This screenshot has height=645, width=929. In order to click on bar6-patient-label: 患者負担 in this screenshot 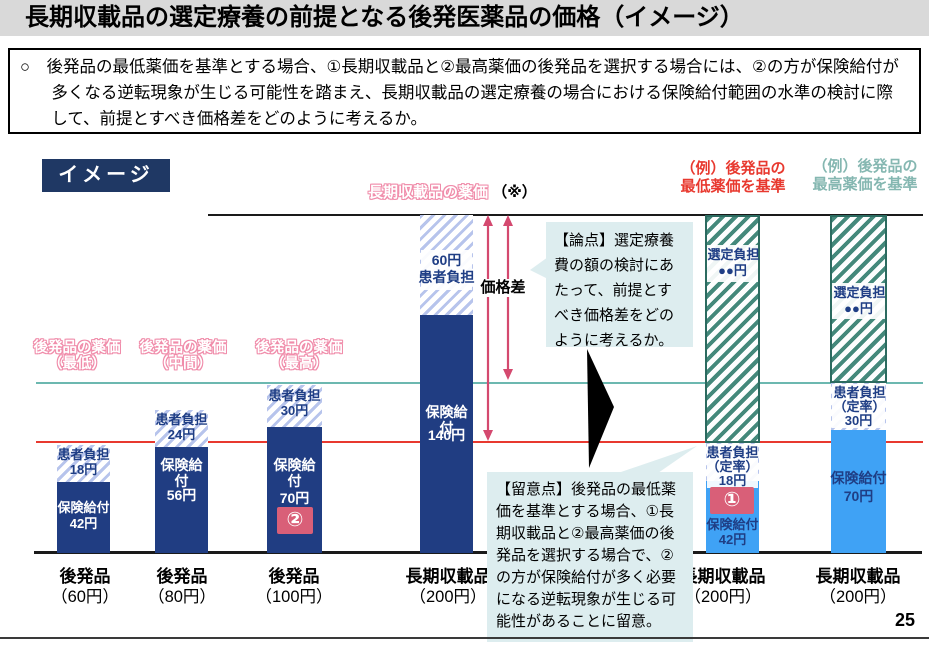, I will do `click(859, 392)`.